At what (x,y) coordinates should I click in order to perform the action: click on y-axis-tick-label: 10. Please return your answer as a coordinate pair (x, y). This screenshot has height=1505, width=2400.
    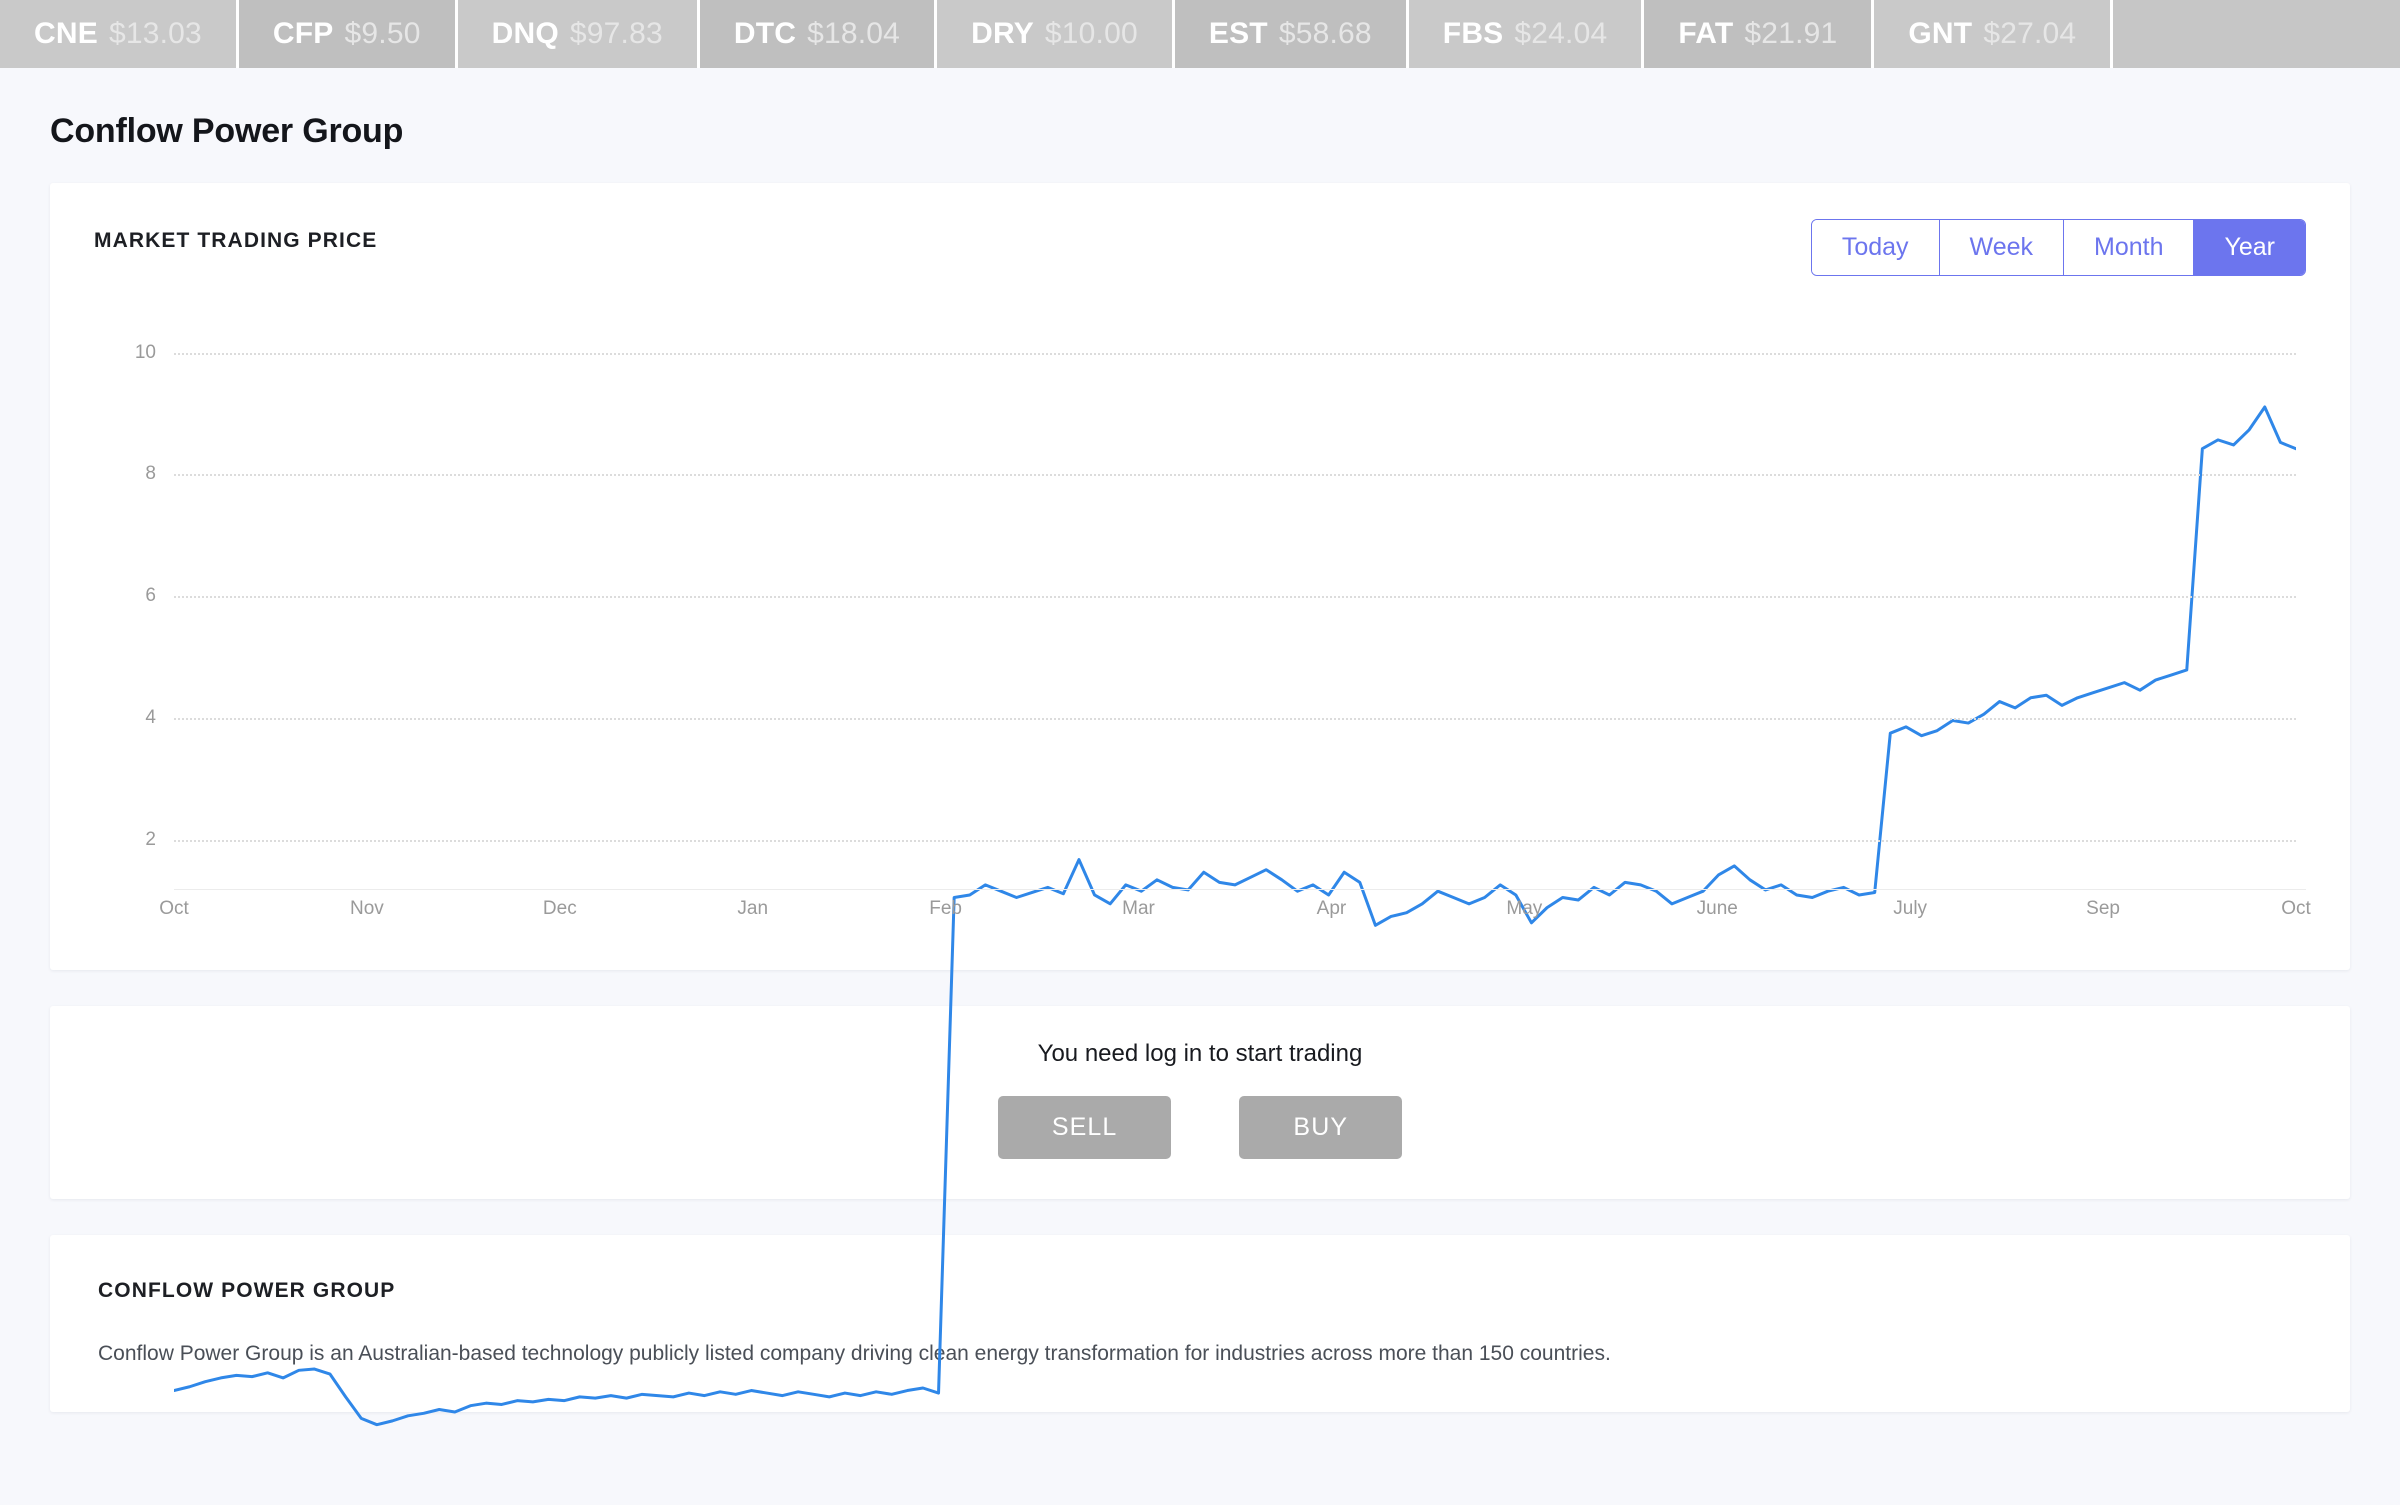
    Looking at the image, I should click on (145, 352).